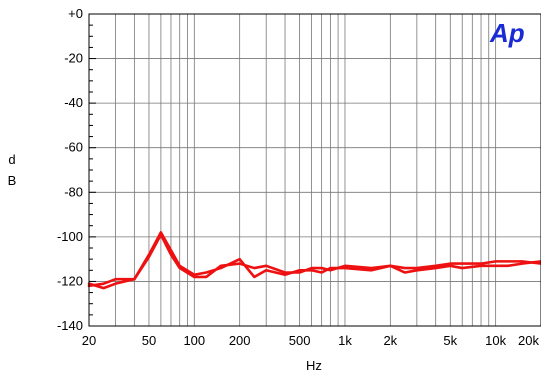 Image resolution: width=541 pixels, height=376 pixels. Describe the element at coordinates (70, 280) in the screenshot. I see `y-tick-label: -120` at that location.